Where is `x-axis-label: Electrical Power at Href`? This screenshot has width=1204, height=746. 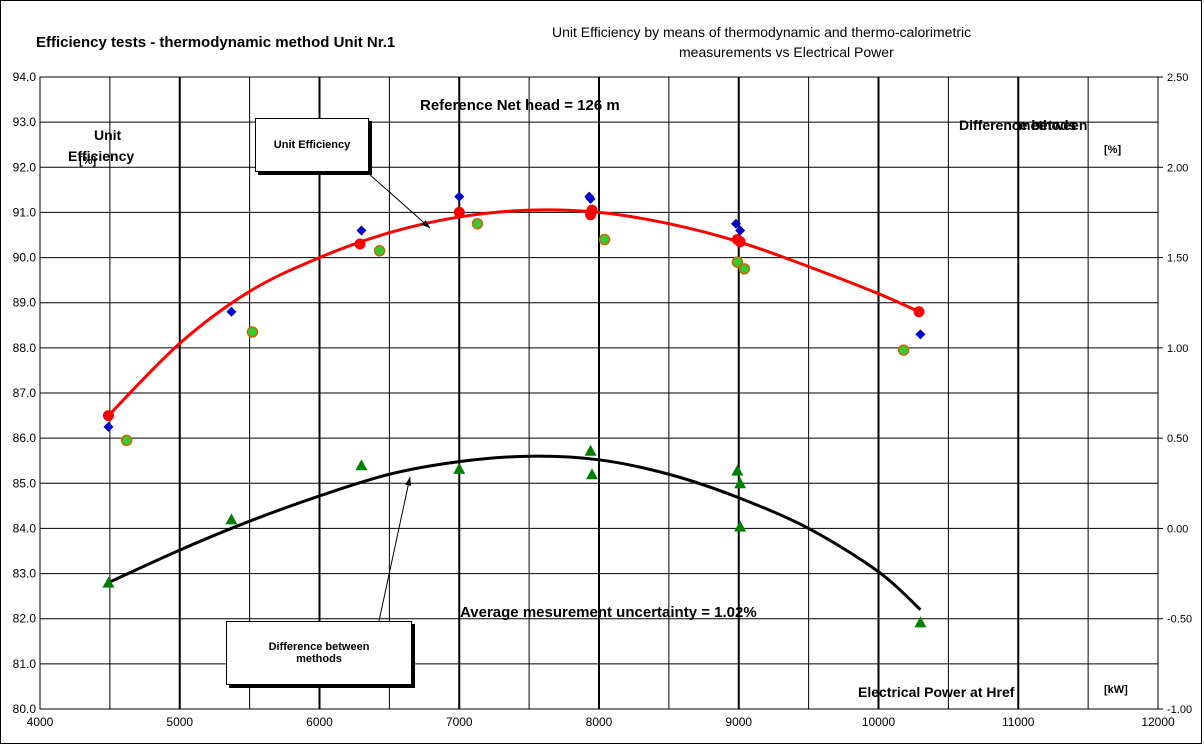
x-axis-label: Electrical Power at Href is located at coordinates (936, 692).